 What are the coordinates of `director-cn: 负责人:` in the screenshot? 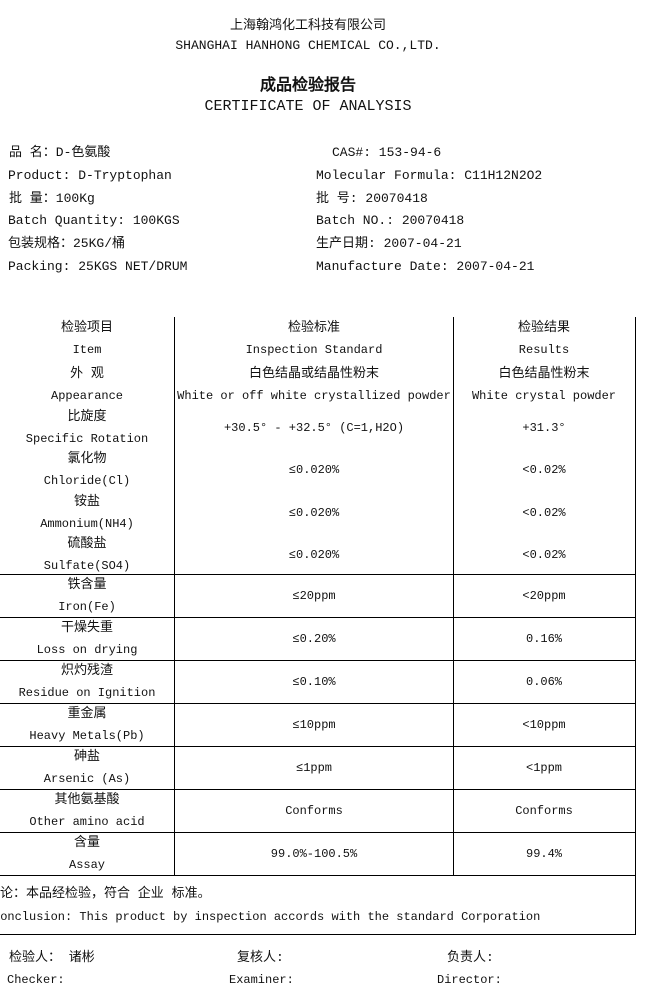 It's located at (470, 957).